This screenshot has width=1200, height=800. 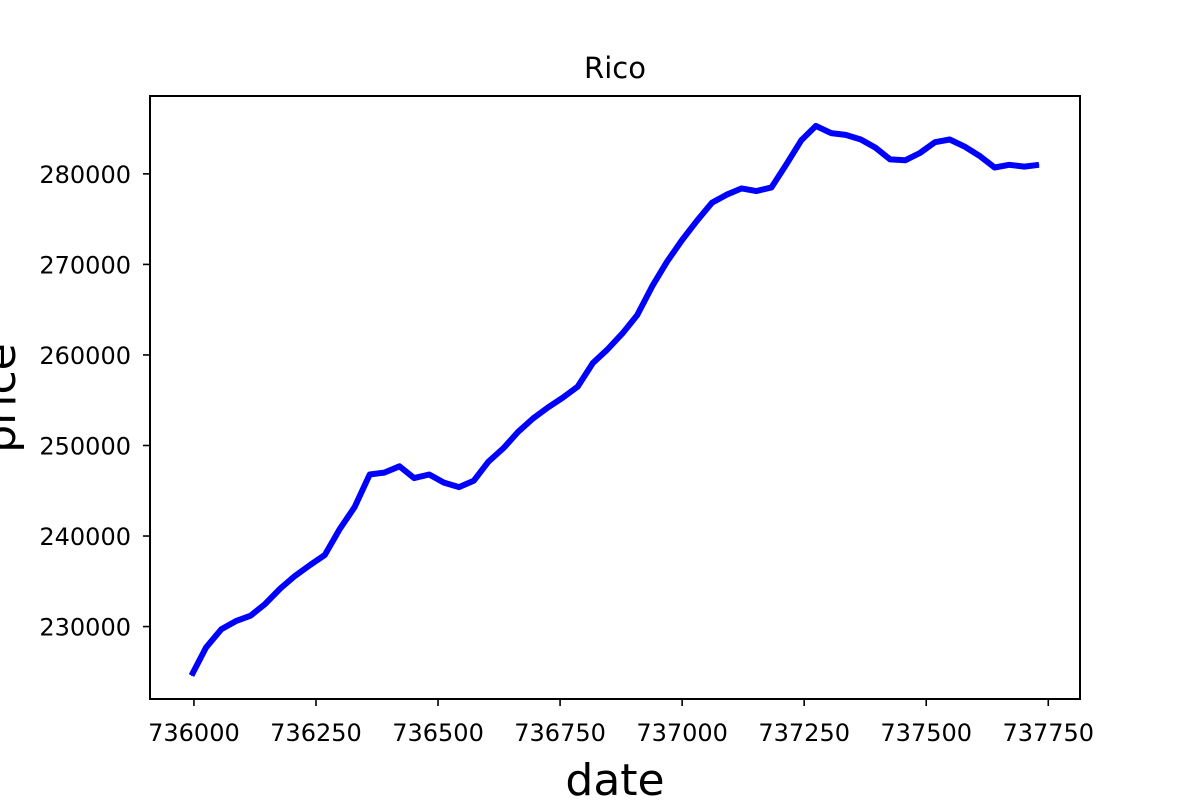 I want to click on y-tick-label: 230000, so click(x=85, y=628).